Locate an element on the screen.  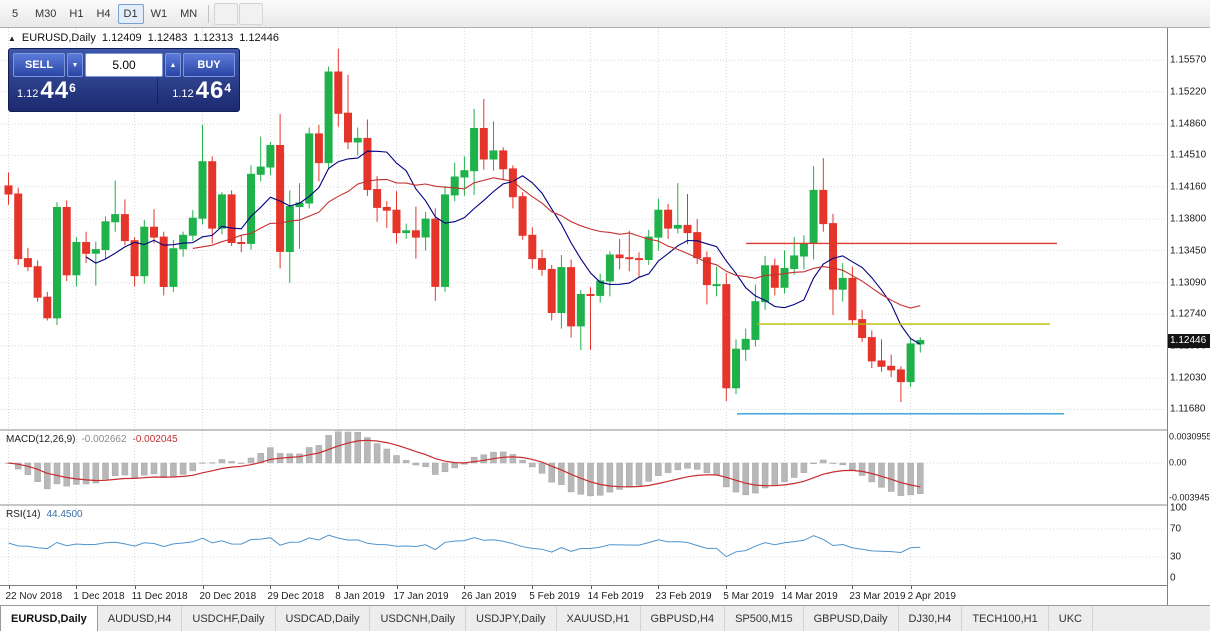
sell-price-display: 1.12 44 6 is located at coordinates (46, 91).